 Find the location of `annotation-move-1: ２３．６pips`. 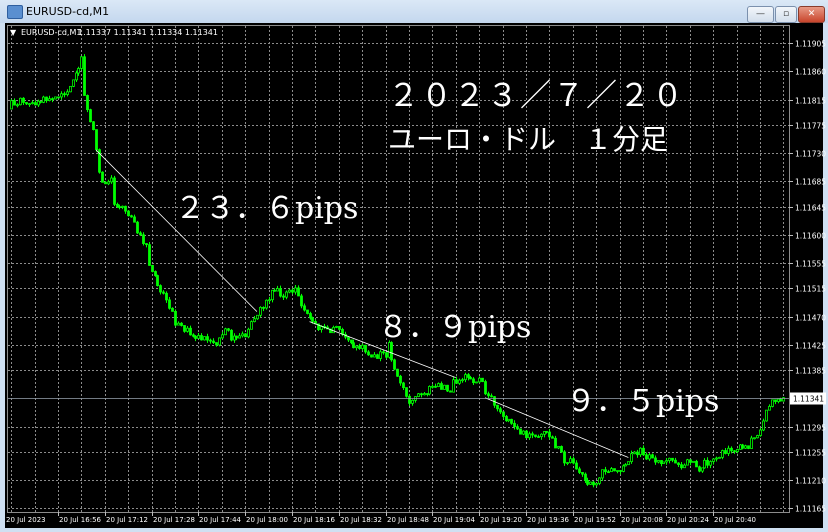

annotation-move-1: ２３．６pips is located at coordinates (266, 208).